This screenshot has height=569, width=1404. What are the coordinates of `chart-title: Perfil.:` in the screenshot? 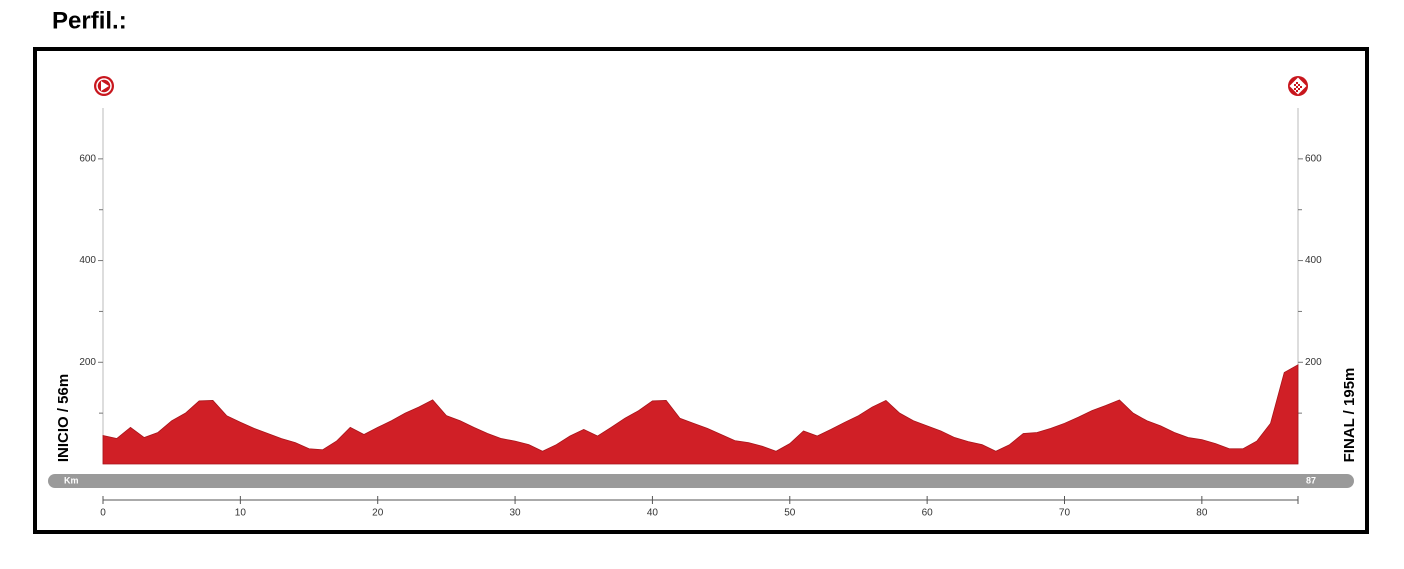 It's located at (89, 20).